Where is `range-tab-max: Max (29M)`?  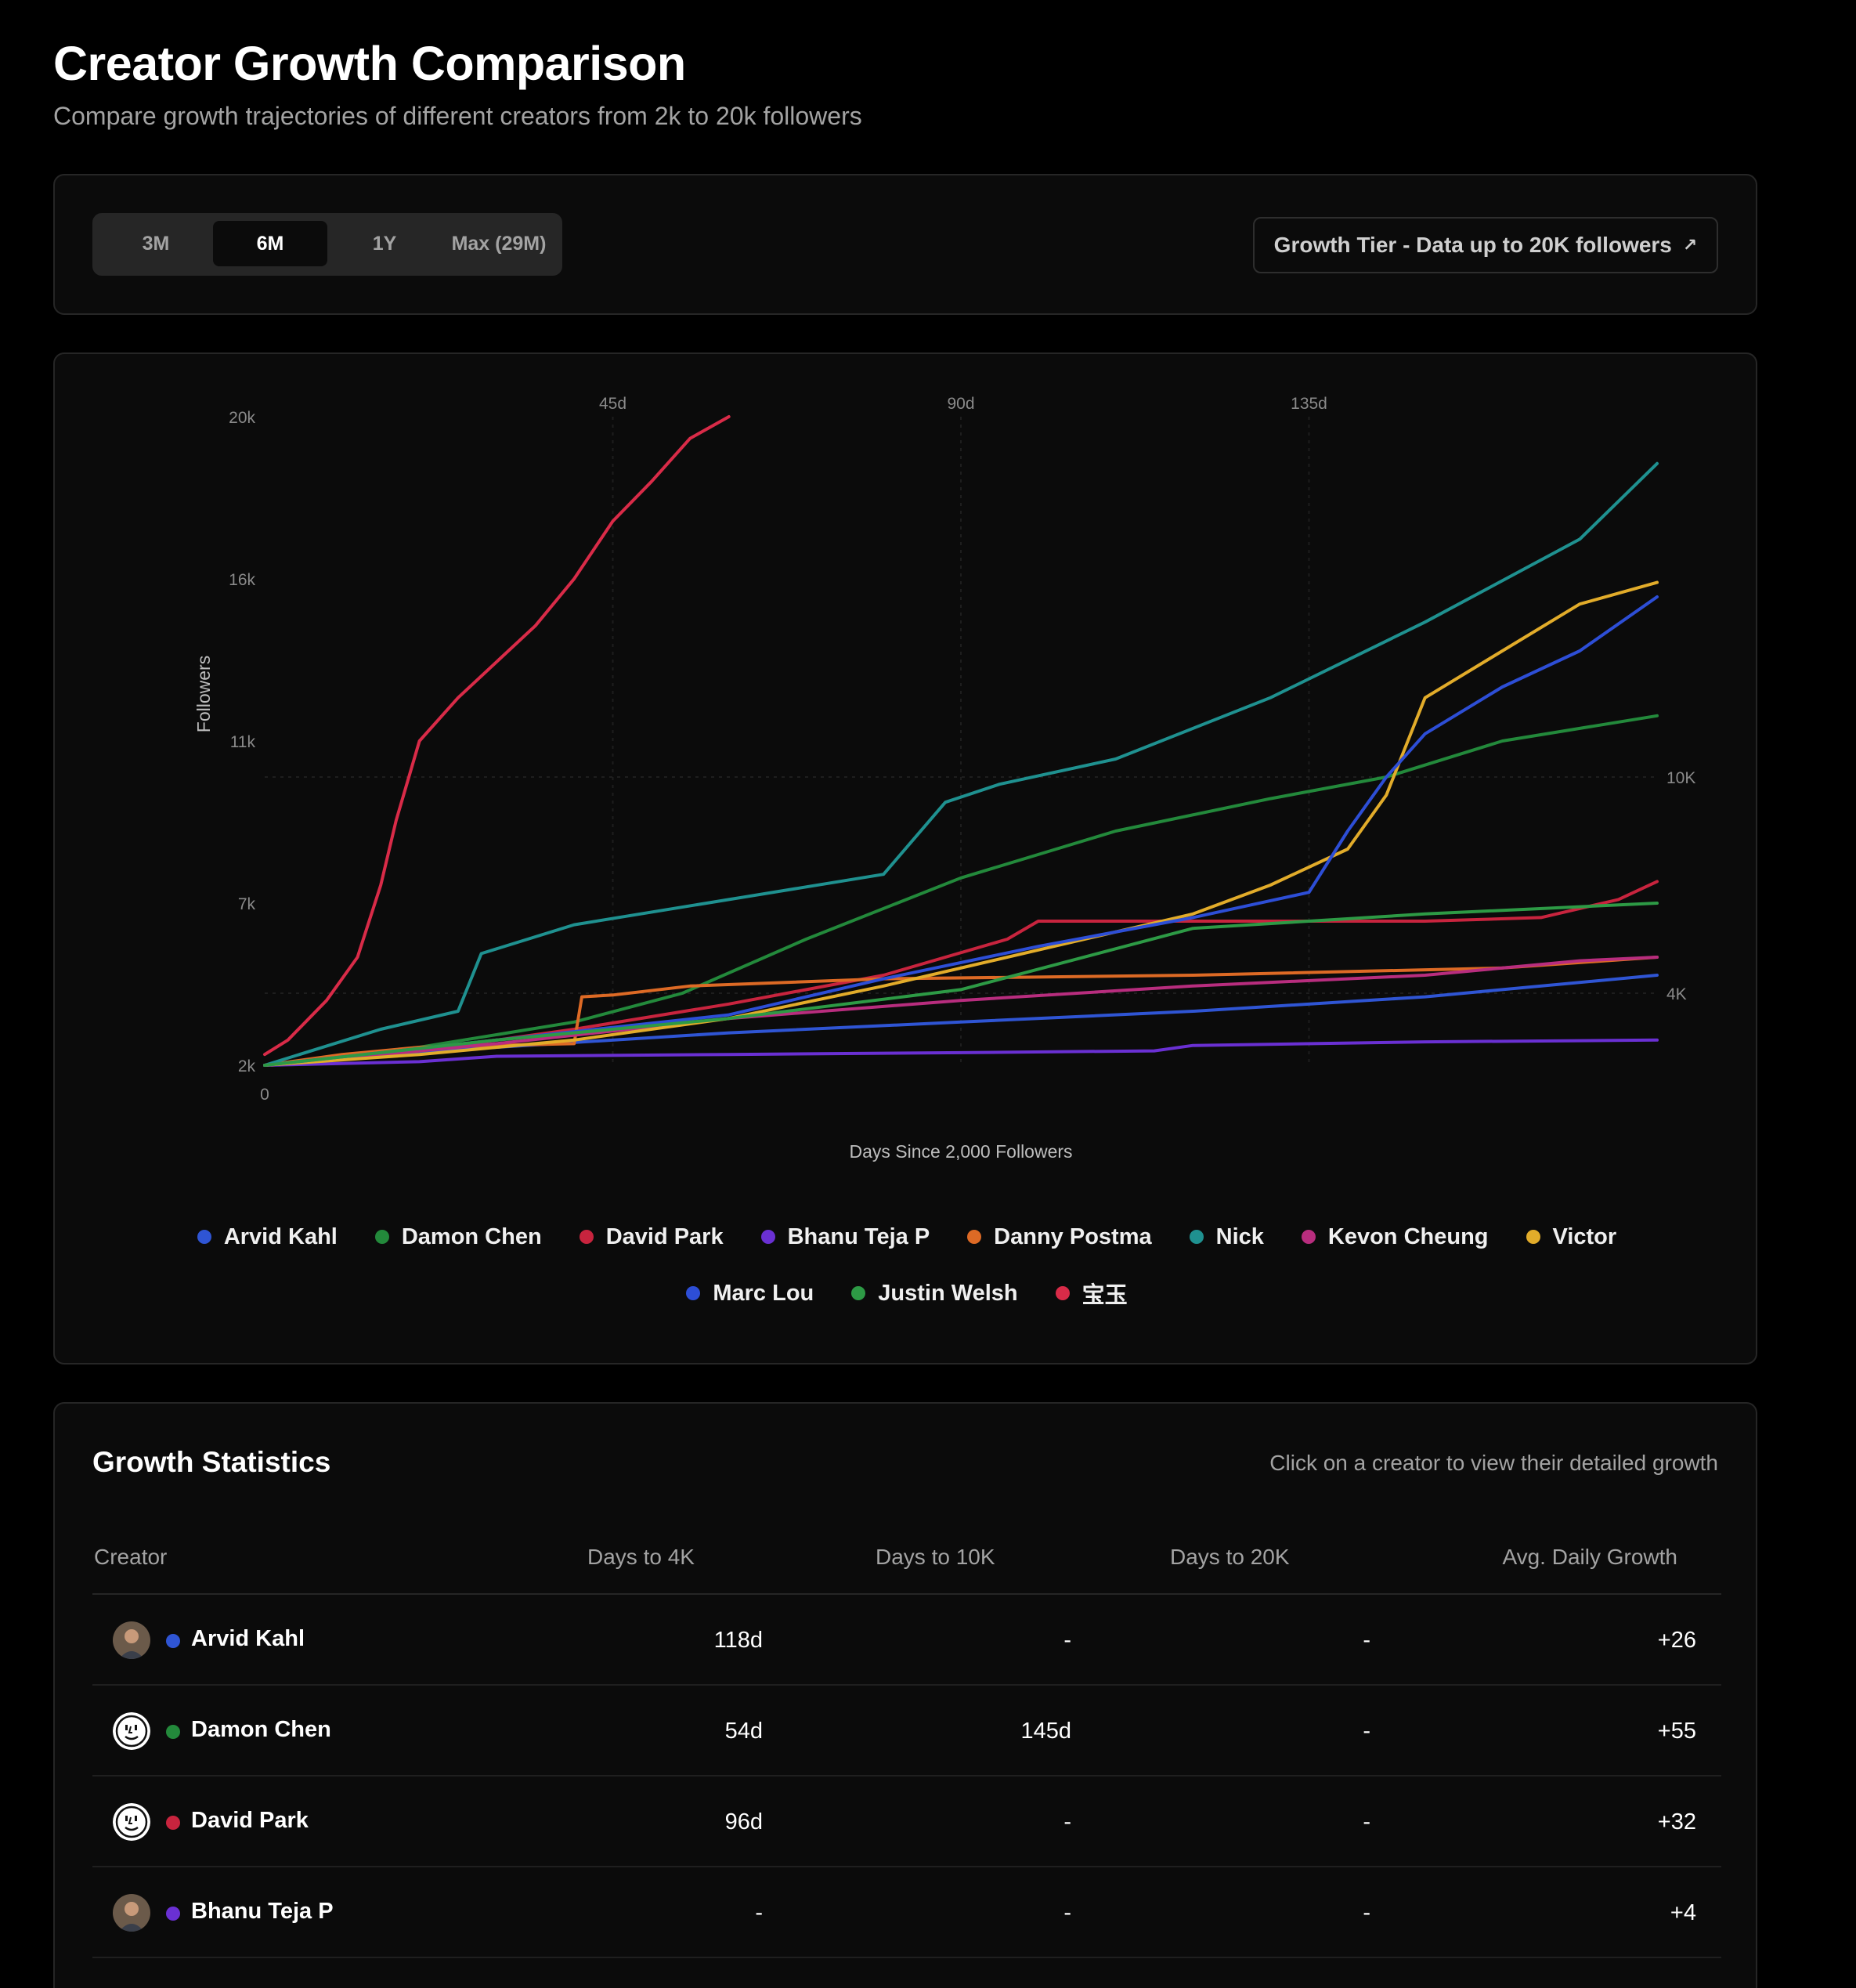 range-tab-max: Max (29M) is located at coordinates (499, 244).